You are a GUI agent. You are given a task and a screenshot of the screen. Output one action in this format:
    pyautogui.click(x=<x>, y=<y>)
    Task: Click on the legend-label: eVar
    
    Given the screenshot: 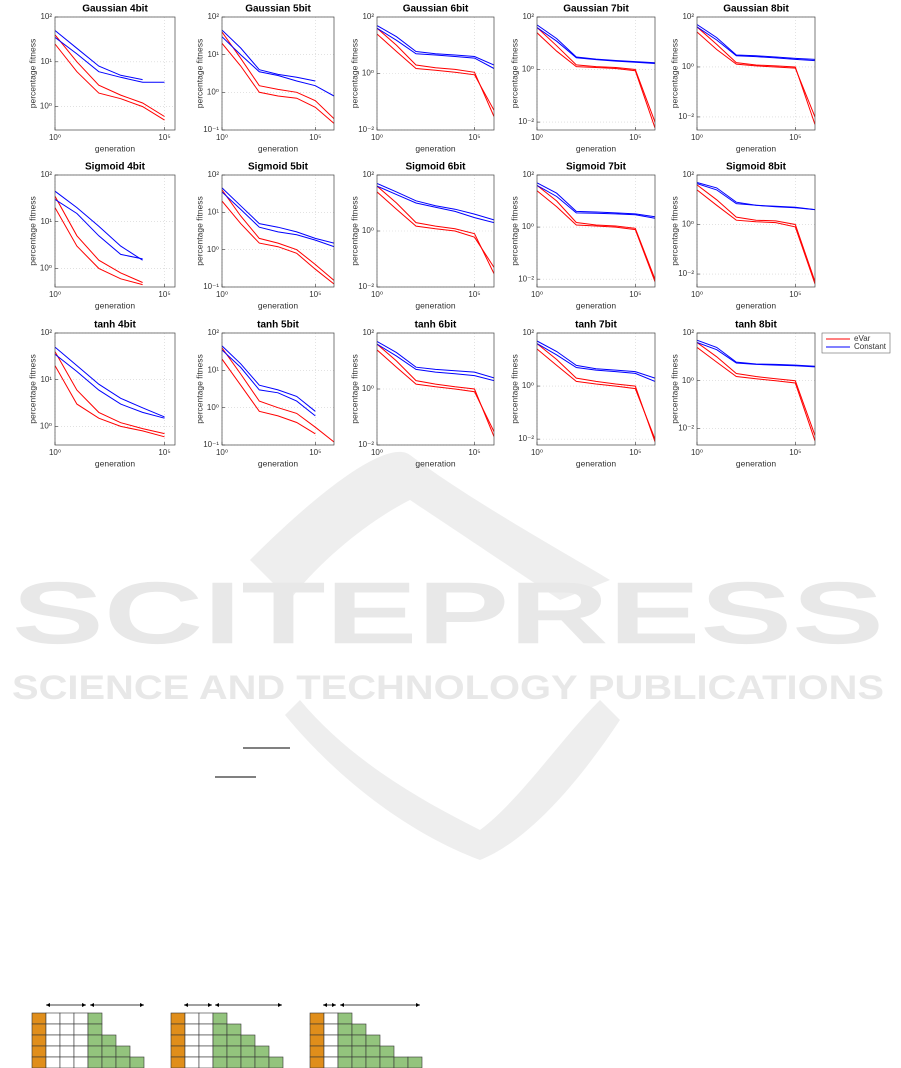 What is the action you would take?
    pyautogui.click(x=862, y=338)
    